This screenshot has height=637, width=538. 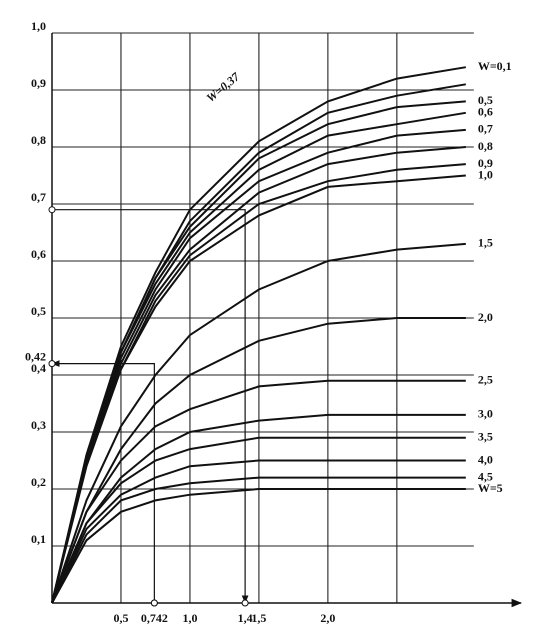 I want to click on y-tick-label: 0,1, so click(x=38, y=539).